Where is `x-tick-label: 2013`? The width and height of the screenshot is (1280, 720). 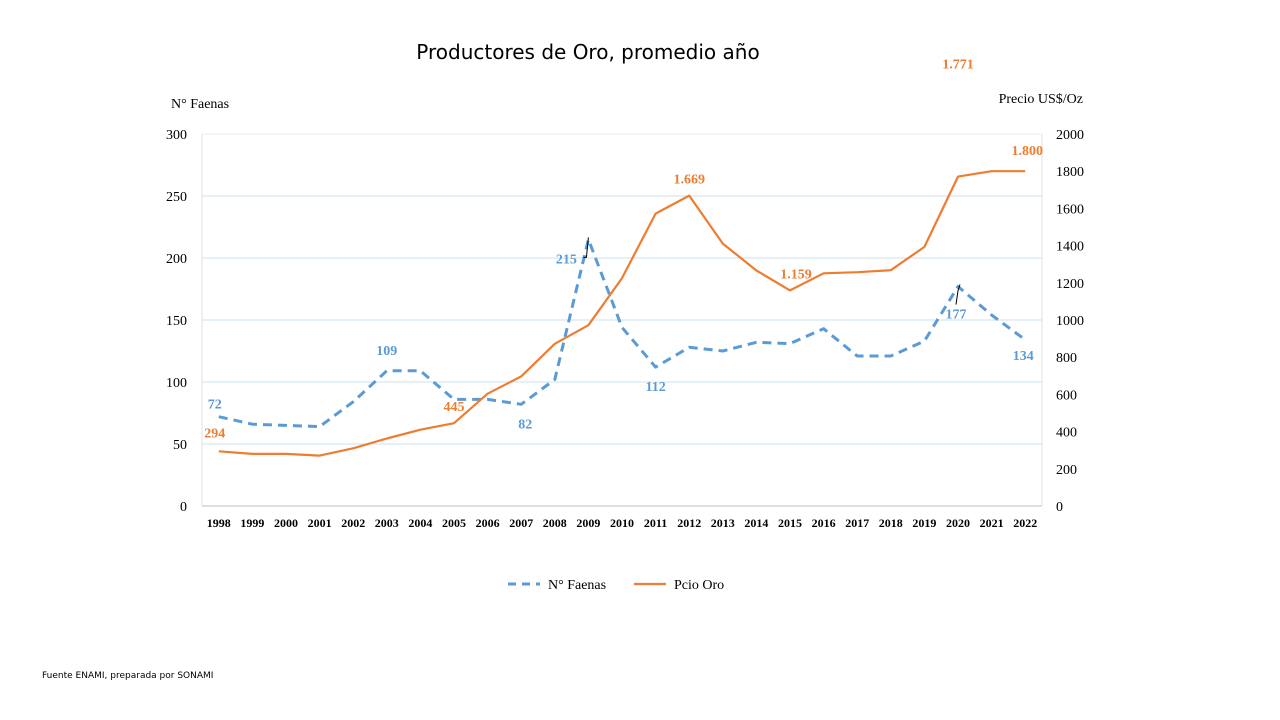 x-tick-label: 2013 is located at coordinates (723, 523).